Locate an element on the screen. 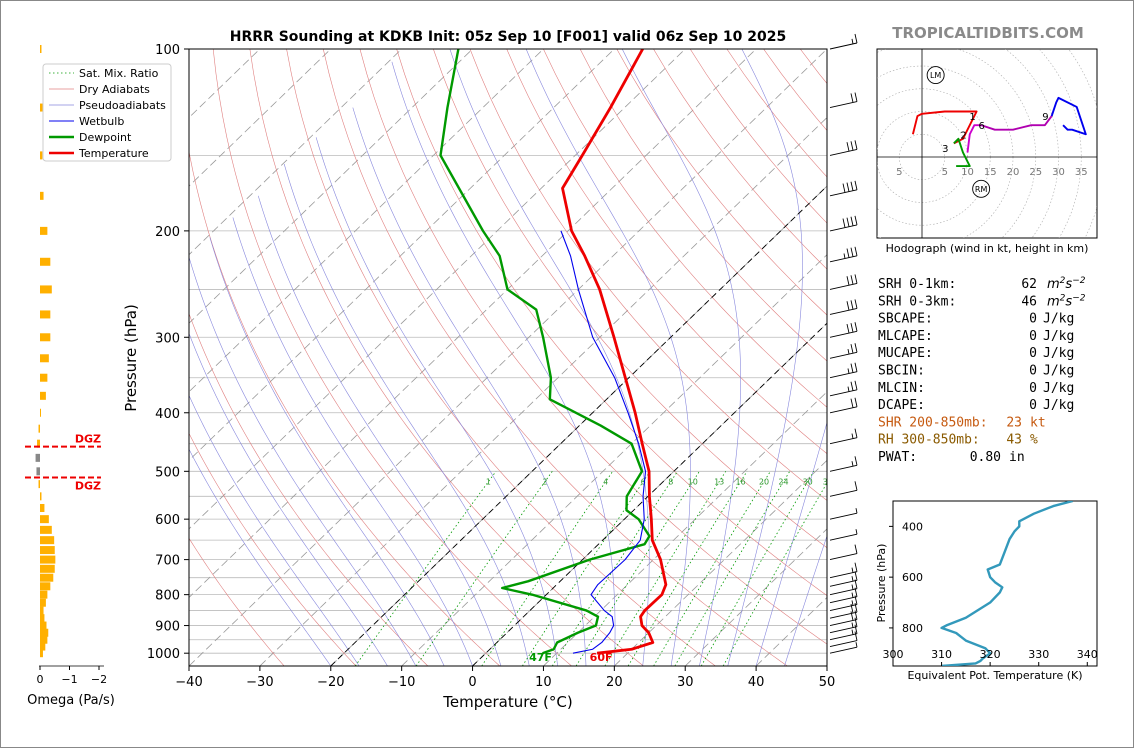  legend-entry: Wetbulb is located at coordinates (101, 121).